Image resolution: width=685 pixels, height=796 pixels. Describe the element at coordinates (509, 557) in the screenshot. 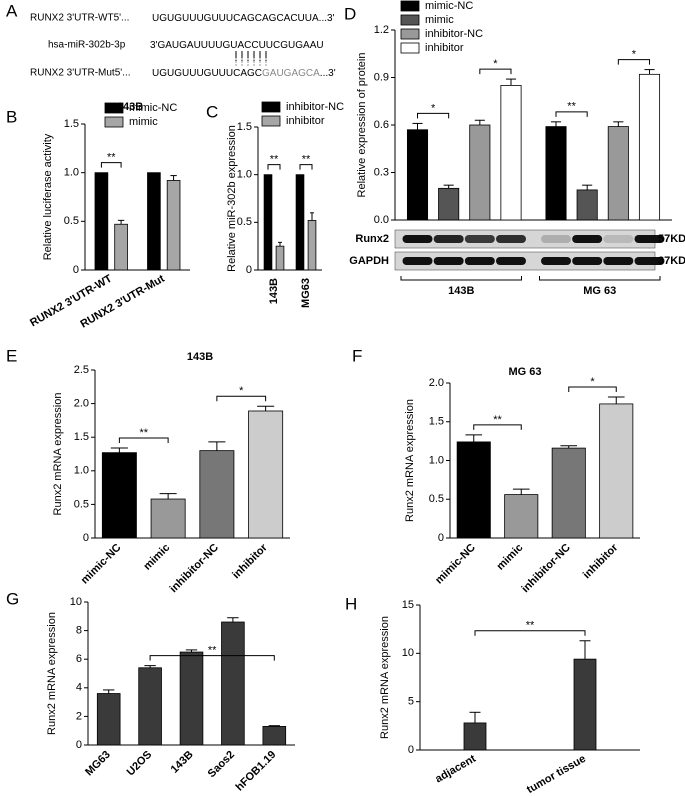

I see `x-tick-label: mimic` at that location.